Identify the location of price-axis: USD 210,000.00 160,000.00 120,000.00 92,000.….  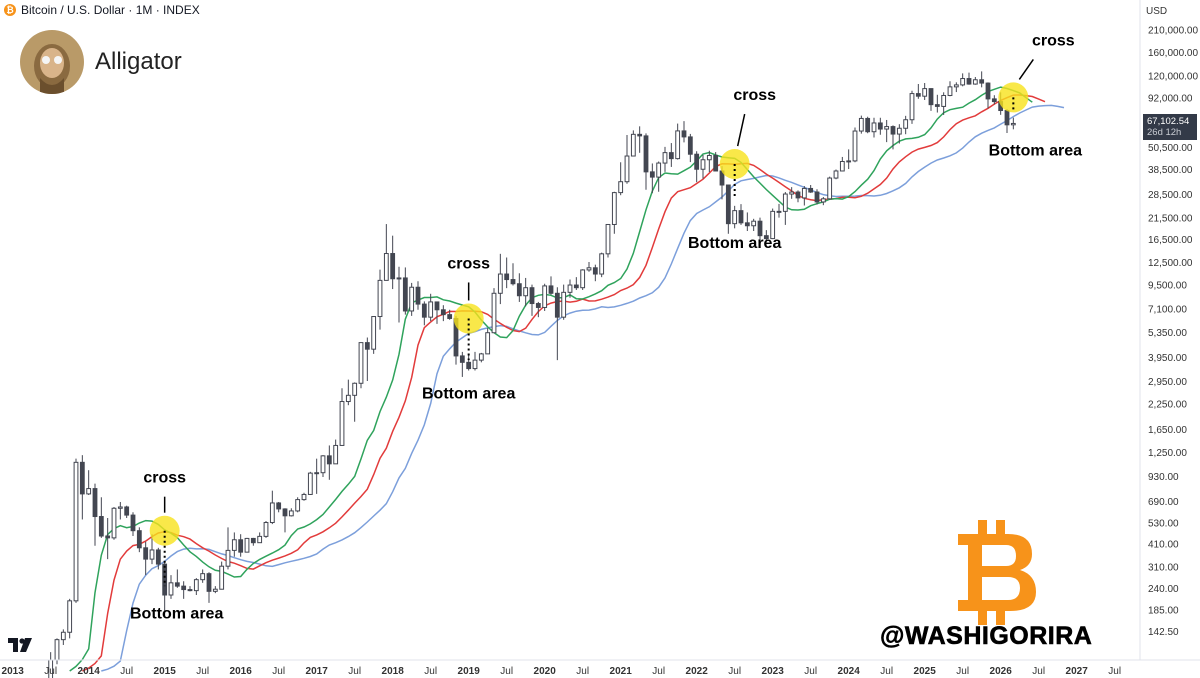
(1168, 330).